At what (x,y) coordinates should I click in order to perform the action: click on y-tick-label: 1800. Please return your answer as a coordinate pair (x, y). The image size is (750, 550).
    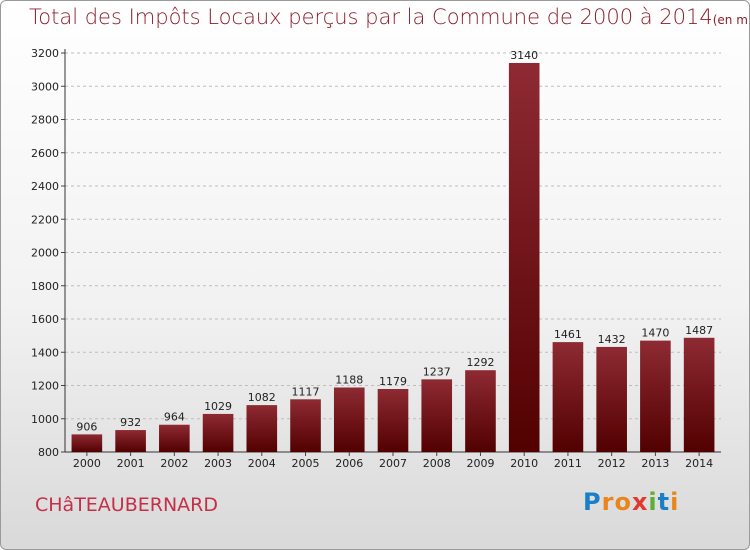
    Looking at the image, I should click on (45, 286).